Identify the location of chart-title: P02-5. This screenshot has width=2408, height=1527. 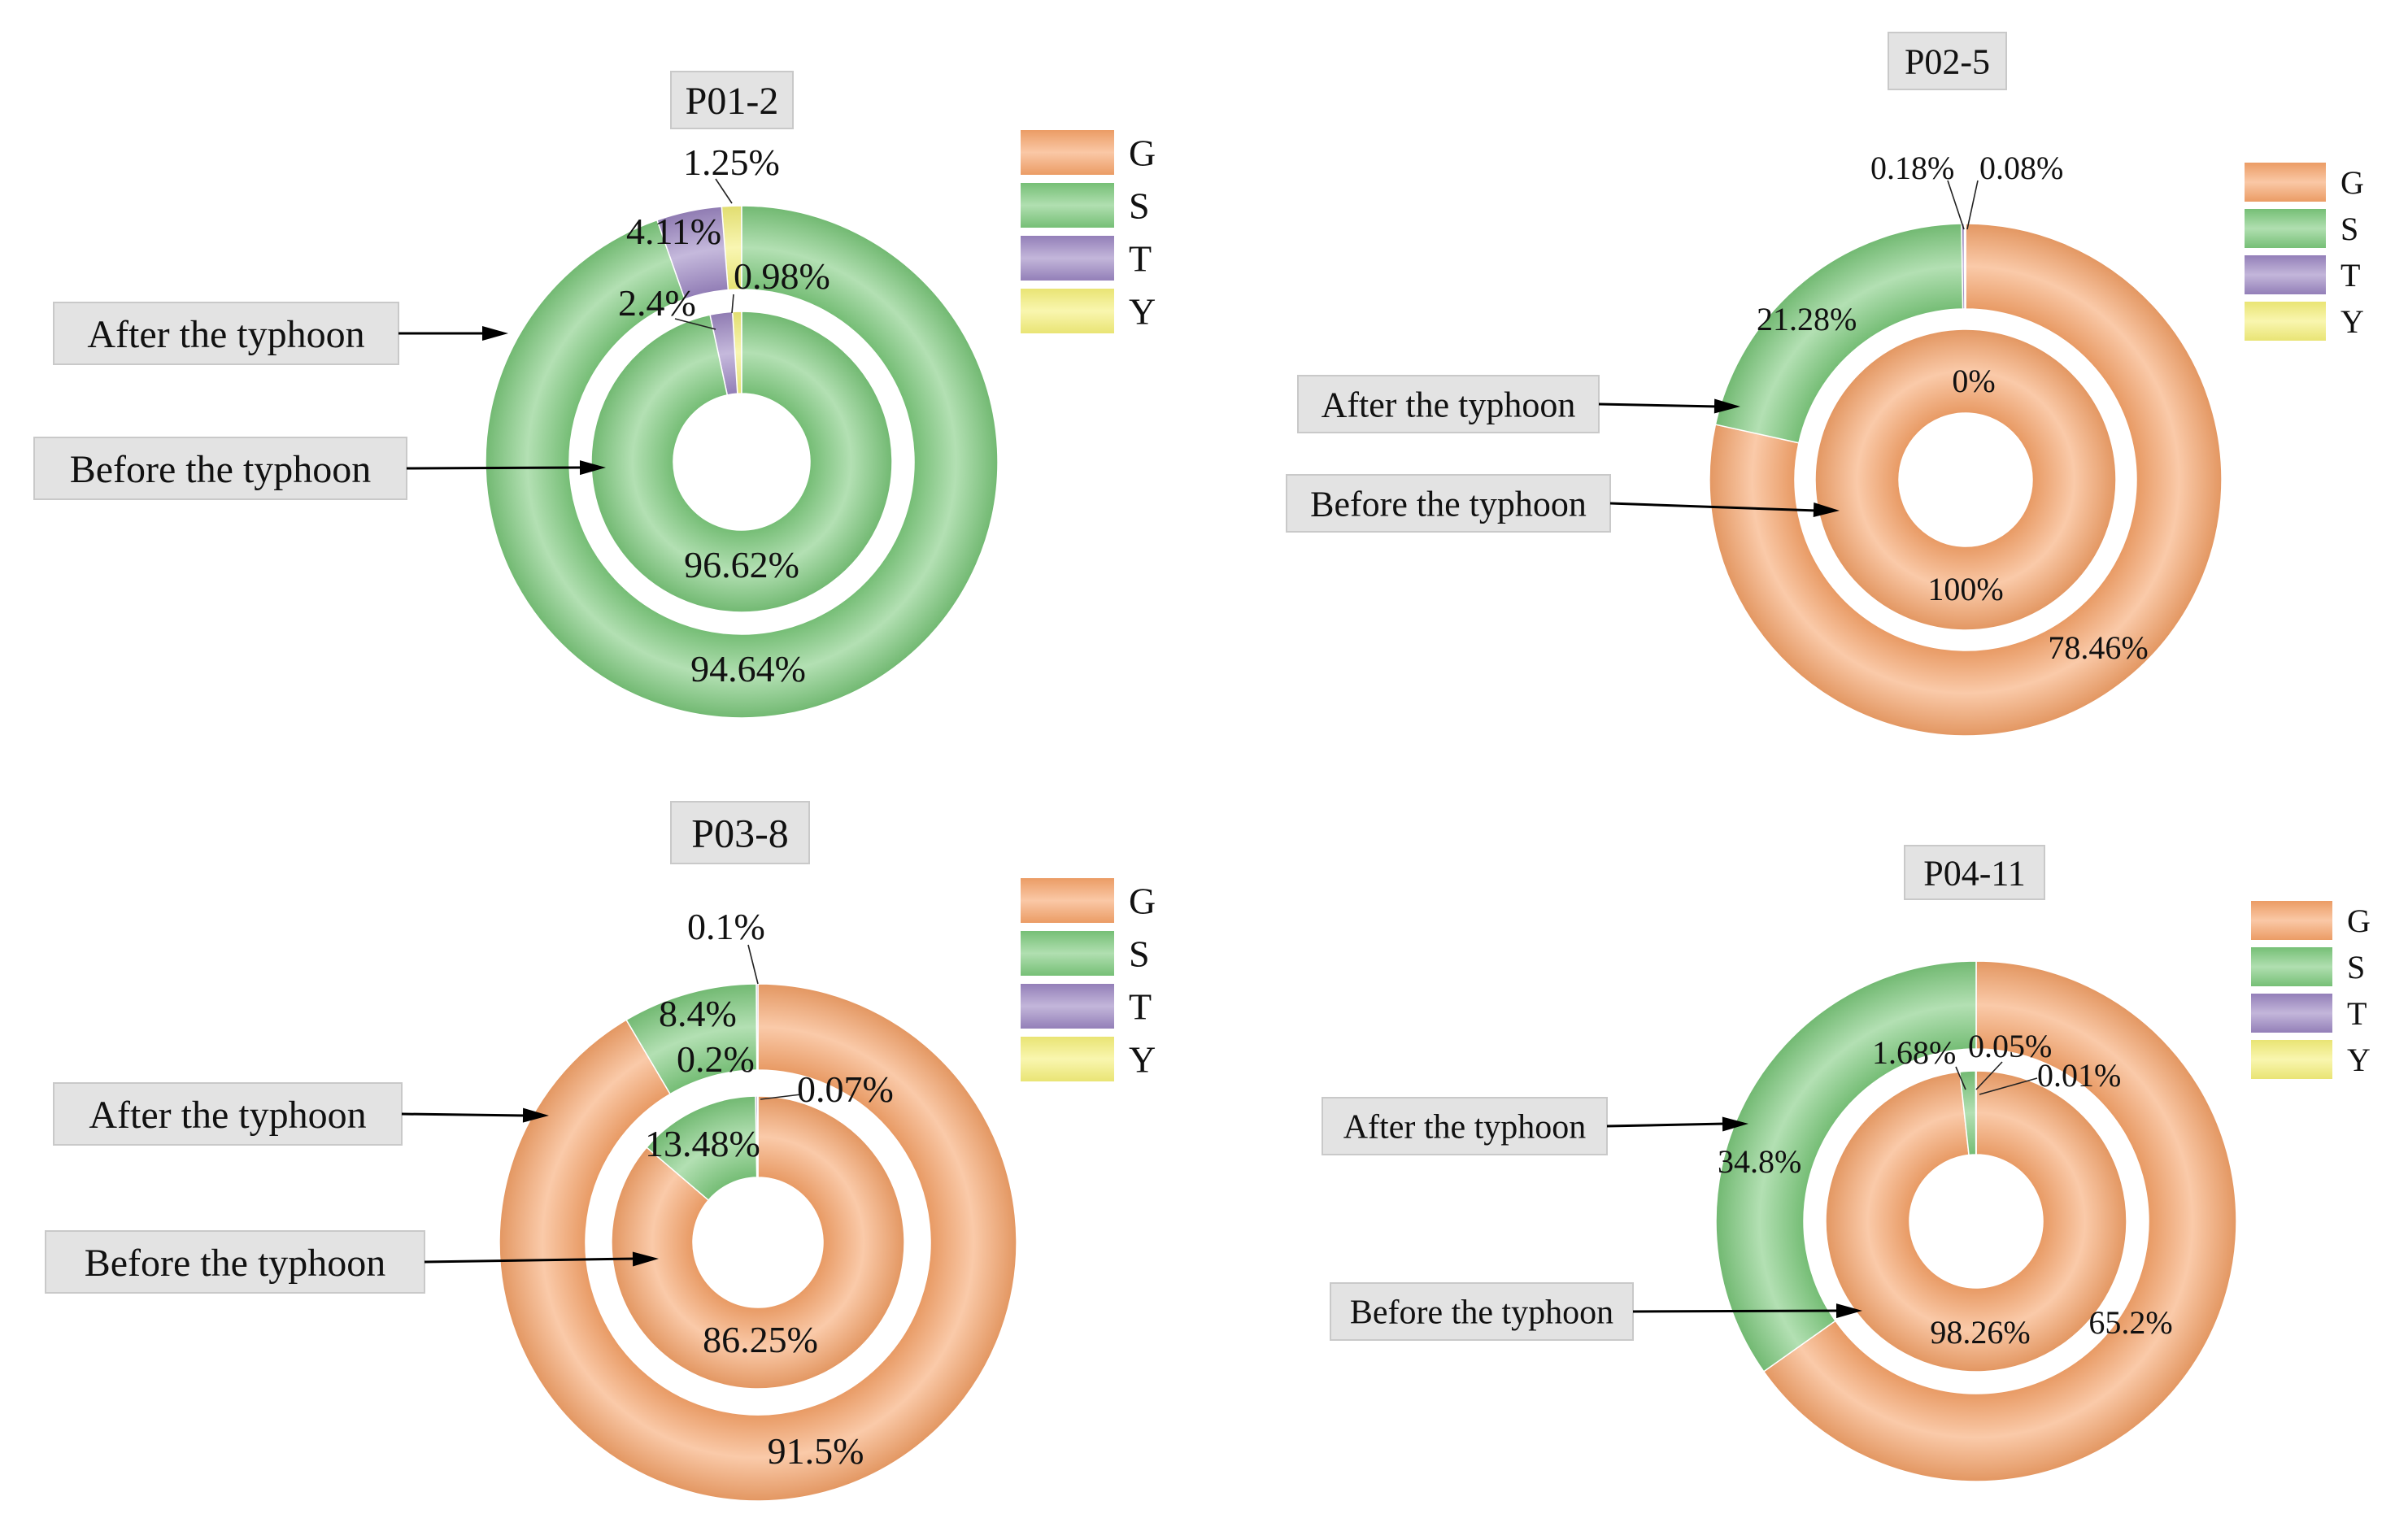
(1947, 61).